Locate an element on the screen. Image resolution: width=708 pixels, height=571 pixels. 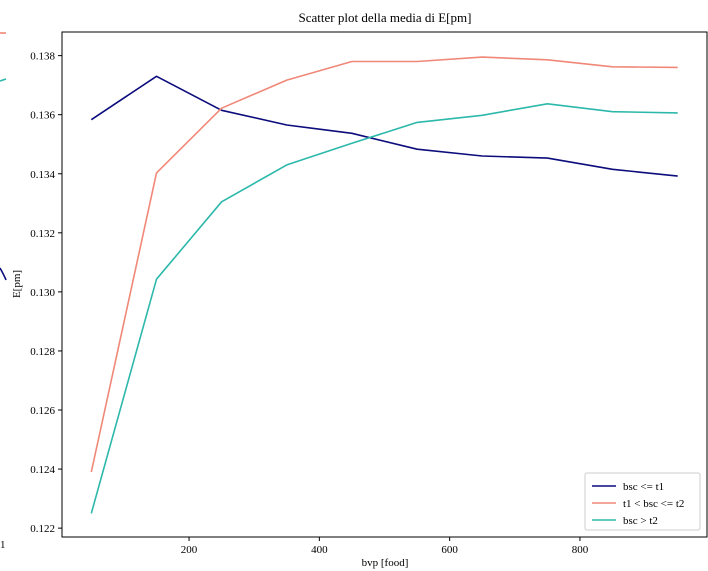
x-tick-label: 200 is located at coordinates (189, 550).